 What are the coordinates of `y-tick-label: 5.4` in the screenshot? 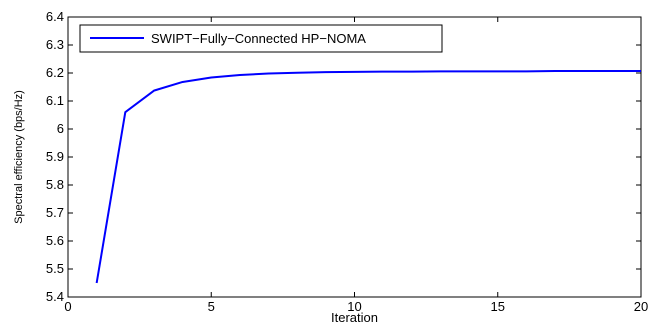 It's located at (55, 296).